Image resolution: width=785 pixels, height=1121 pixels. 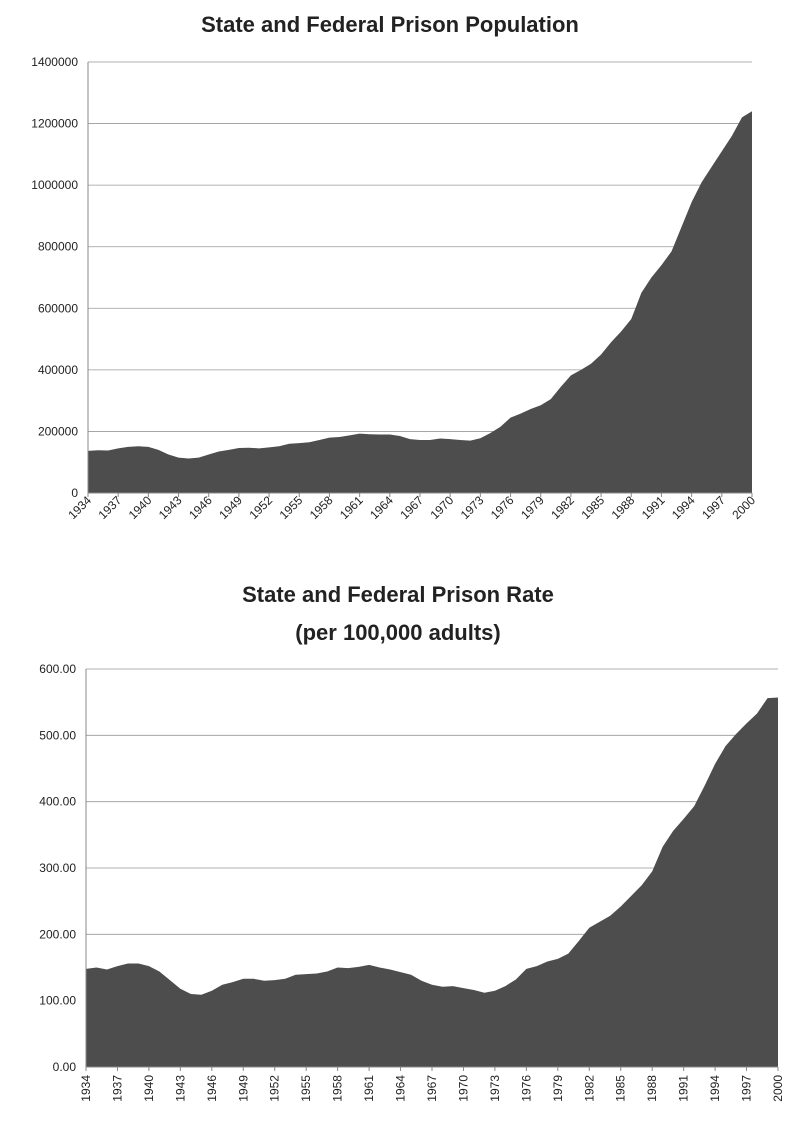 What do you see at coordinates (57, 669) in the screenshot?
I see `y-tick-label: 600.00` at bounding box center [57, 669].